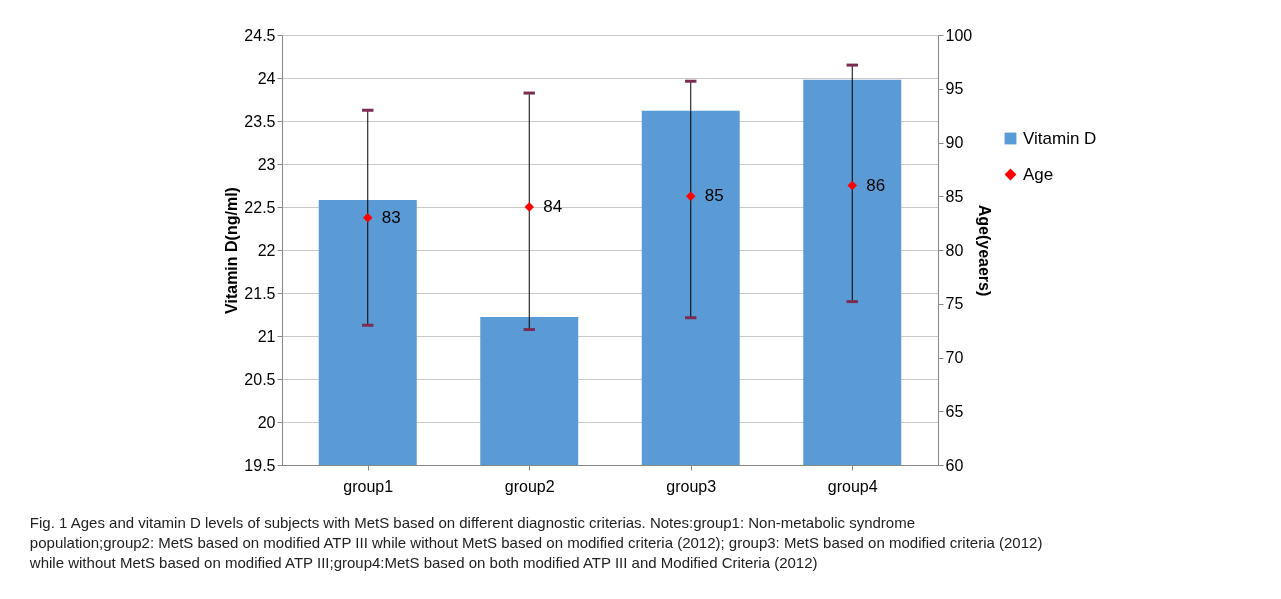 Image resolution: width=1281 pixels, height=599 pixels. I want to click on y2-tick-label: 80, so click(954, 250).